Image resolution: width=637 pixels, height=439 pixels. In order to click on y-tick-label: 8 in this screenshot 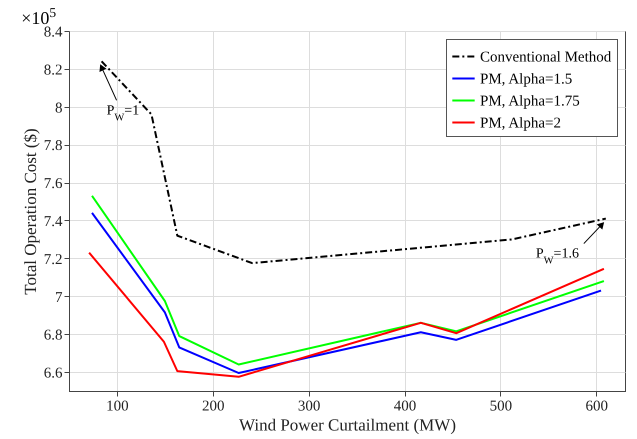, I will do `click(58, 108)`.